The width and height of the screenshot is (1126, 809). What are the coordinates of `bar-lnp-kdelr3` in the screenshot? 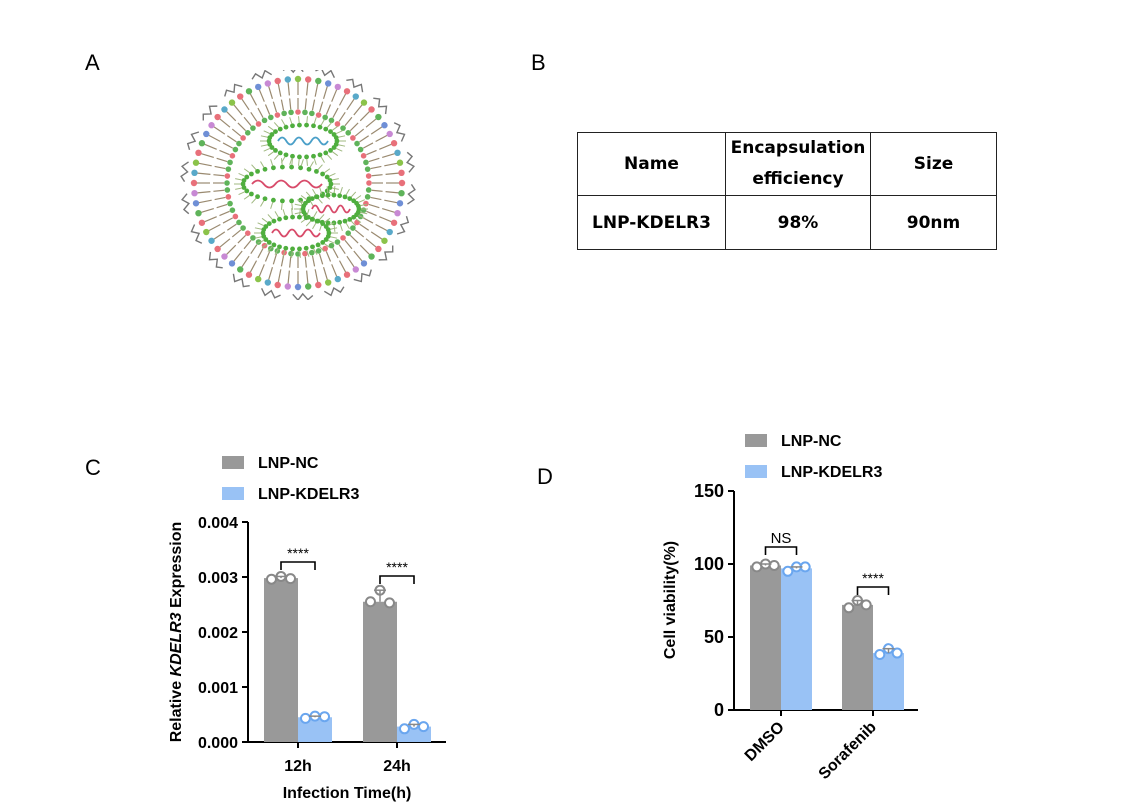 It's located at (888, 681).